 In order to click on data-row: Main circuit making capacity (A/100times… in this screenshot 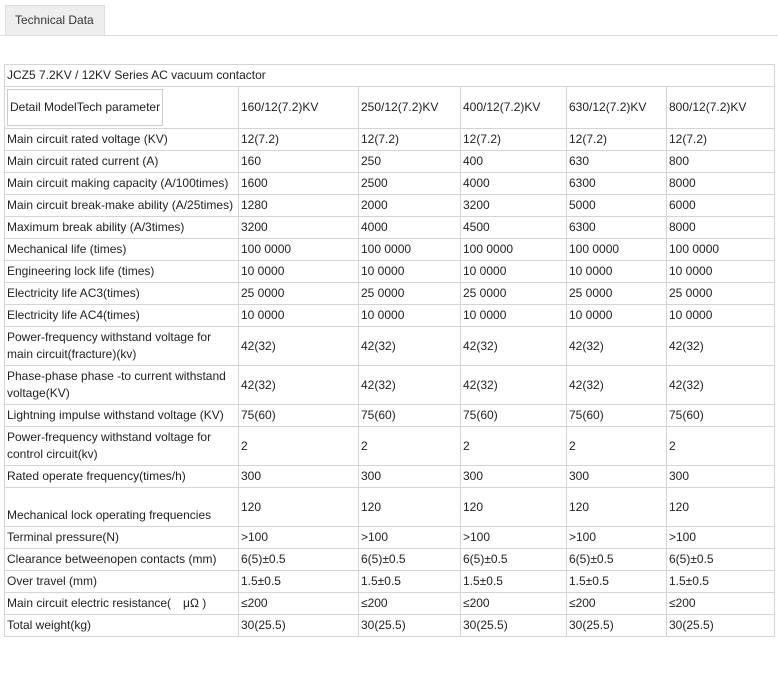, I will do `click(390, 183)`.